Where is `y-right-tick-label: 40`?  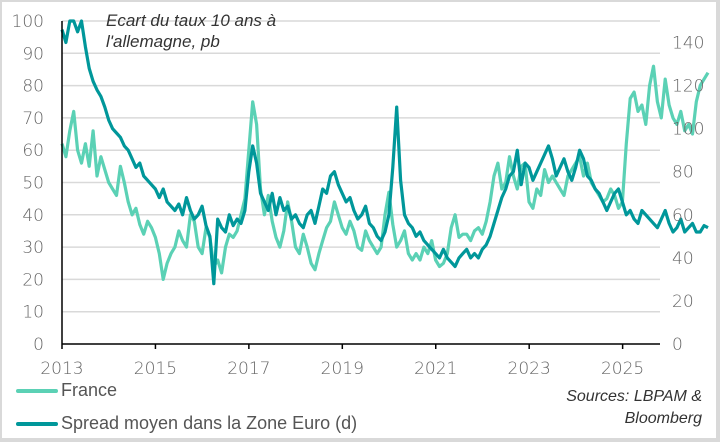
y-right-tick-label: 40 is located at coordinates (683, 259).